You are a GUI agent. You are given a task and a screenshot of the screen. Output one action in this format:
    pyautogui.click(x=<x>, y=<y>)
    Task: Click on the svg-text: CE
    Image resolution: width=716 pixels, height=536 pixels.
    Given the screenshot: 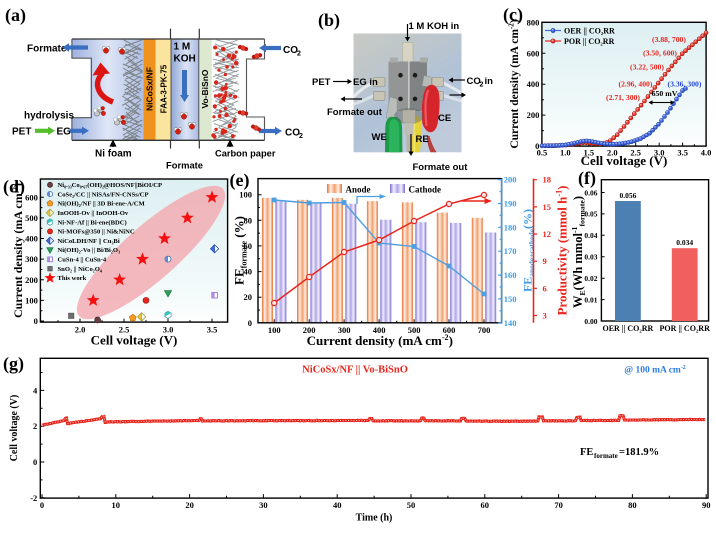 What is the action you would take?
    pyautogui.click(x=444, y=118)
    